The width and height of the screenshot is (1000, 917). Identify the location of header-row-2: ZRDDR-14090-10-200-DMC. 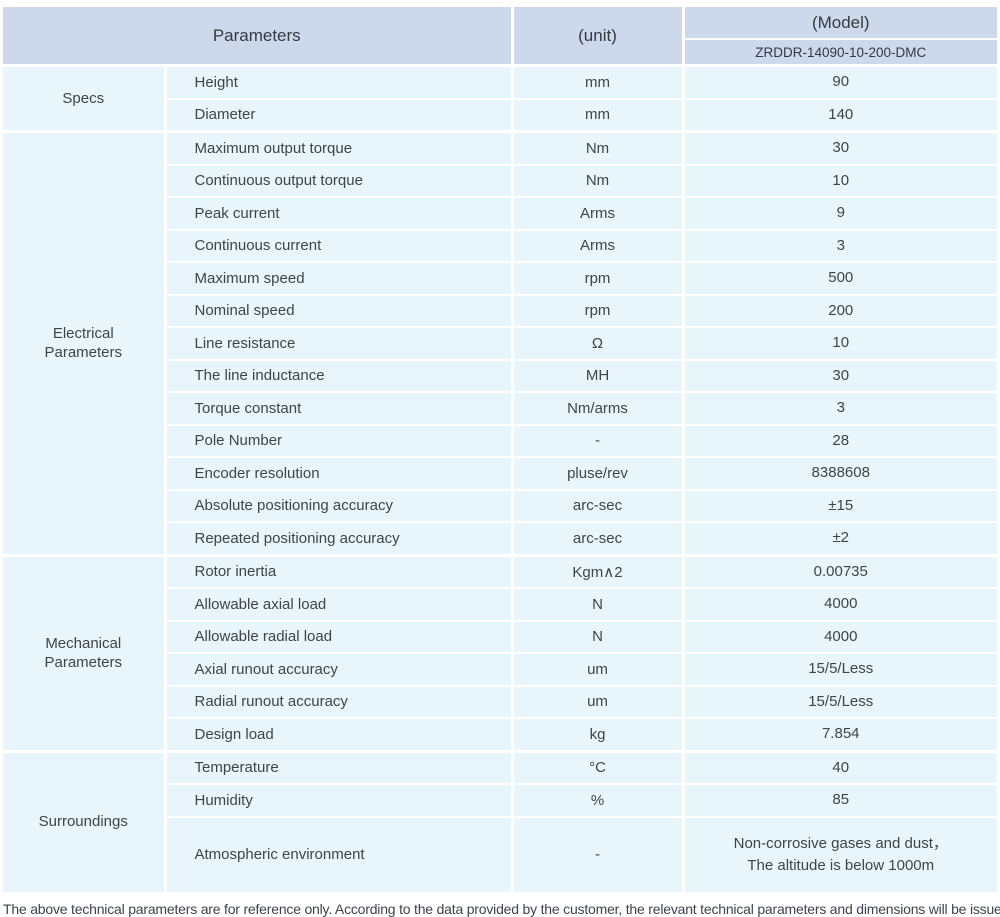
(500, 52).